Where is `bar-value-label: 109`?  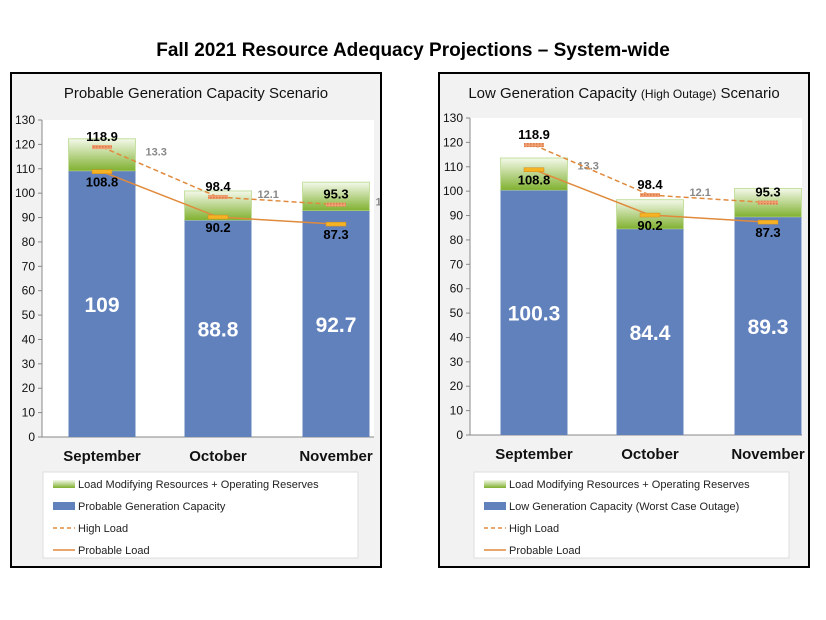
bar-value-label: 109 is located at coordinates (101, 305).